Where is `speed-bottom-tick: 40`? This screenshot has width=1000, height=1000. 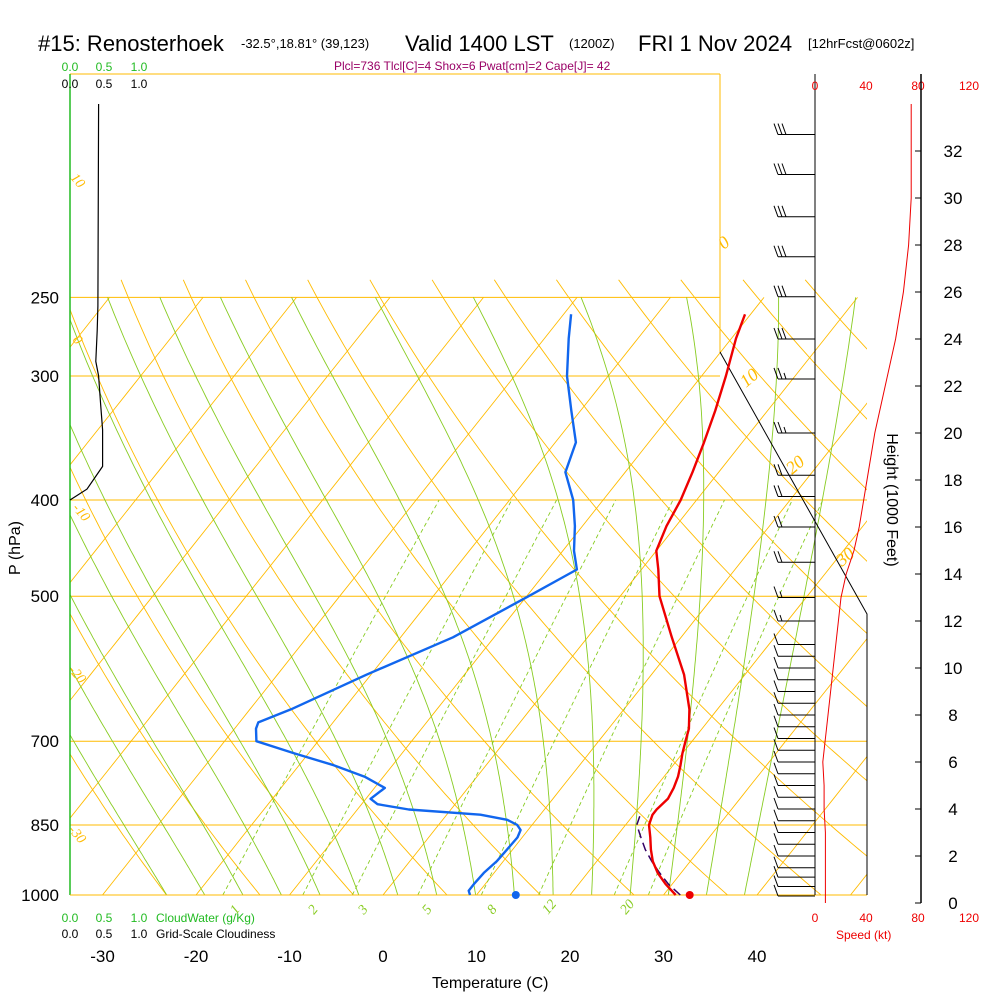 speed-bottom-tick: 40 is located at coordinates (866, 918).